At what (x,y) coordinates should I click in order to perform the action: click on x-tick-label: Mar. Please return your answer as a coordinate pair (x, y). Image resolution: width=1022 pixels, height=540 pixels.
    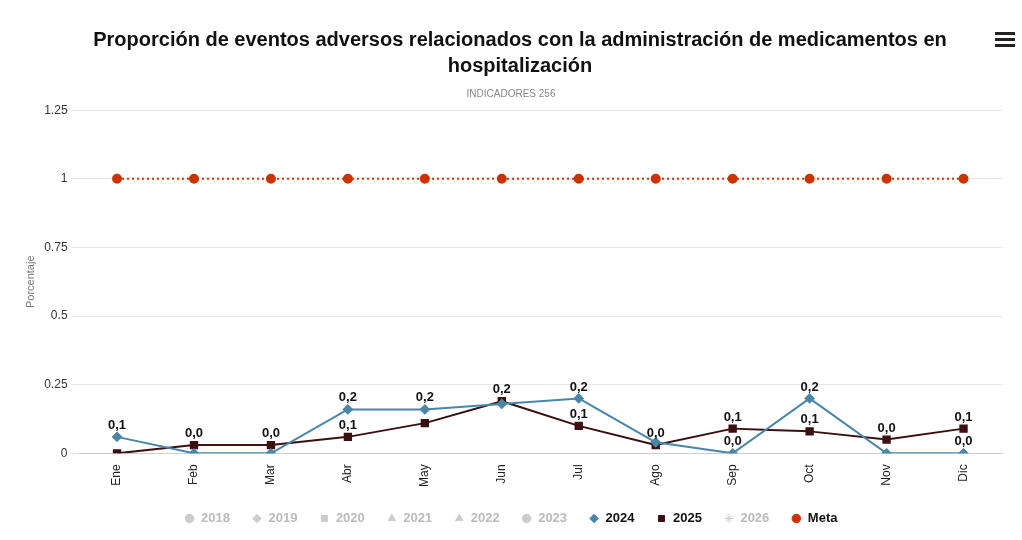
    Looking at the image, I should click on (270, 474).